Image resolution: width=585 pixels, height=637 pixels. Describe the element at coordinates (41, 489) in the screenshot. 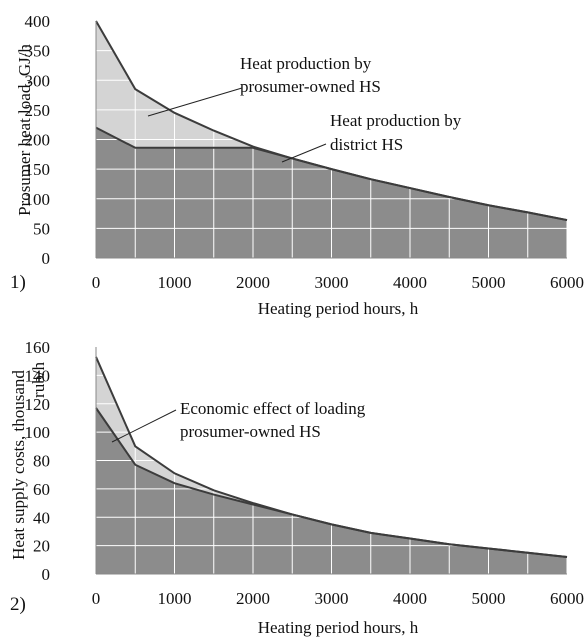

I see `panel-2-y-tick-label: 60` at that location.